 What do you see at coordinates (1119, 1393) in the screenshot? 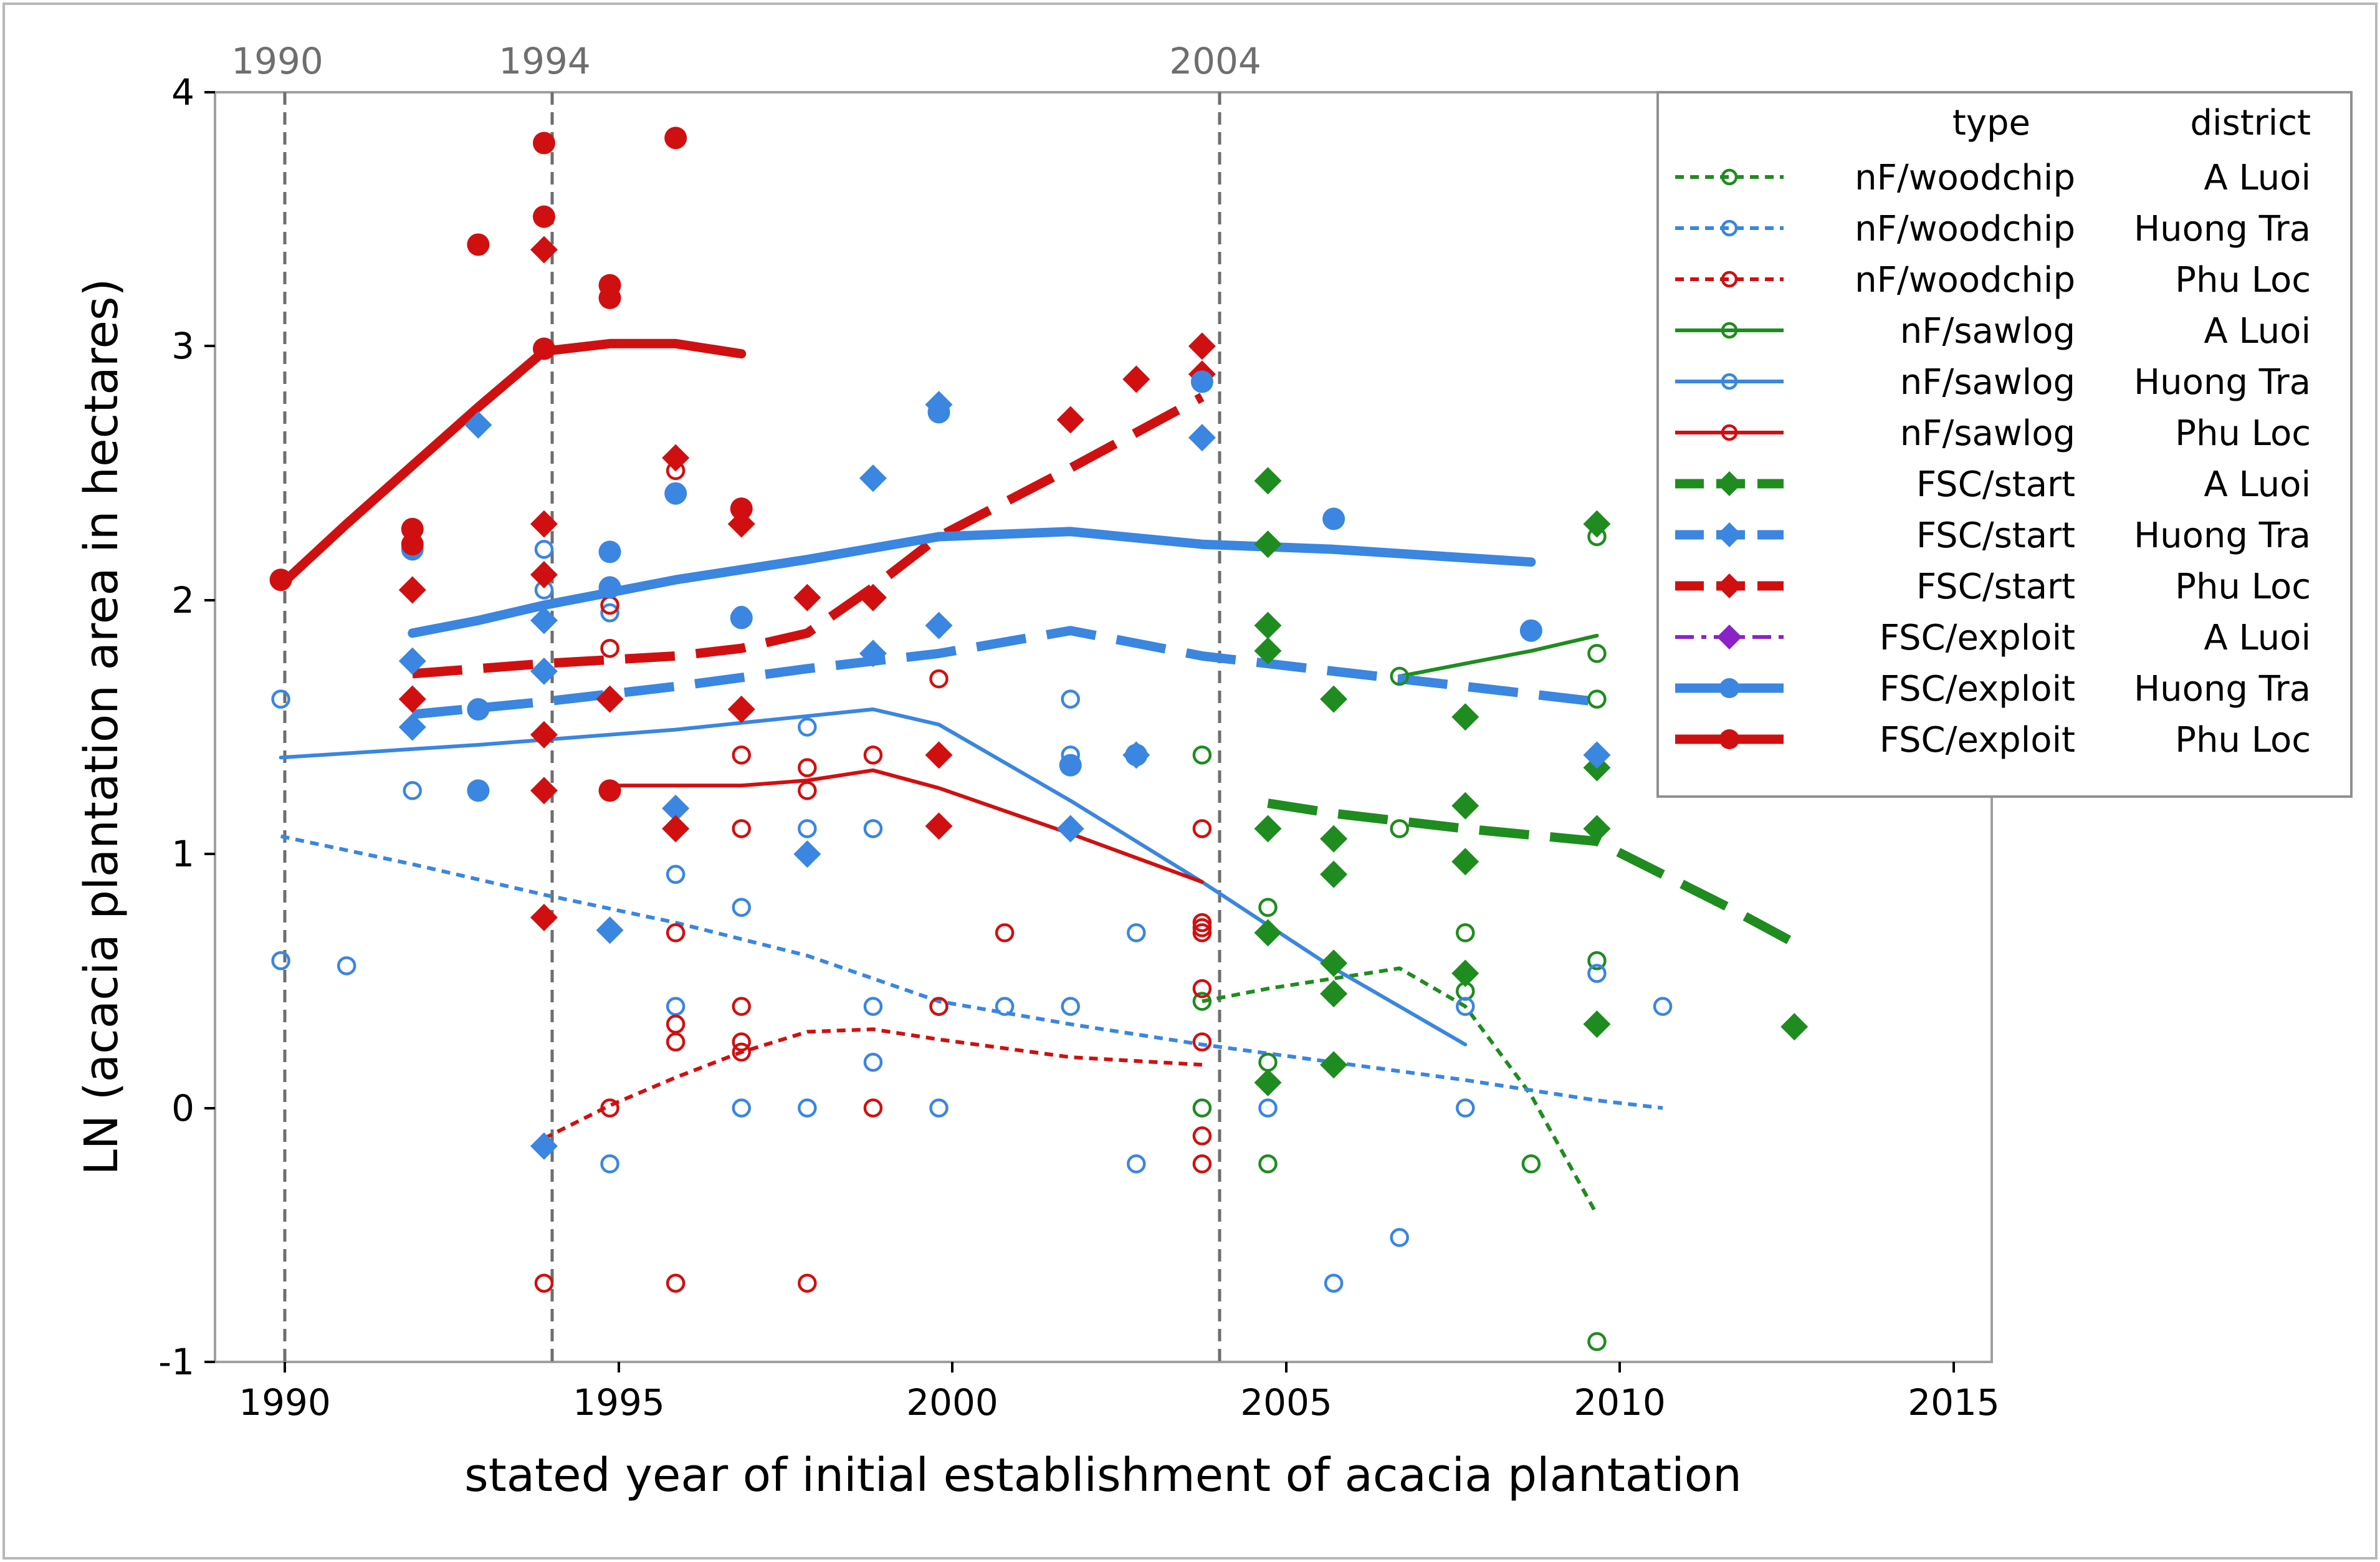
I see `x-axis: 1990 1995 2000 2005 2010 2015` at bounding box center [1119, 1393].